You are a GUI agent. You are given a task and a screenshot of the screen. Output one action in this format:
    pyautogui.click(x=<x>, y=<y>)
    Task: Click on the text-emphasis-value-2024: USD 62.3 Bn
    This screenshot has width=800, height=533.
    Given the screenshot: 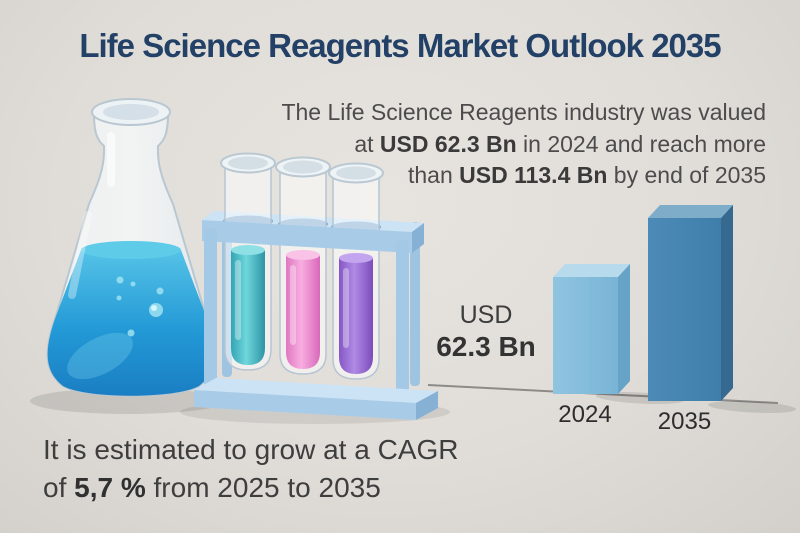 What is the action you would take?
    pyautogui.click(x=448, y=143)
    